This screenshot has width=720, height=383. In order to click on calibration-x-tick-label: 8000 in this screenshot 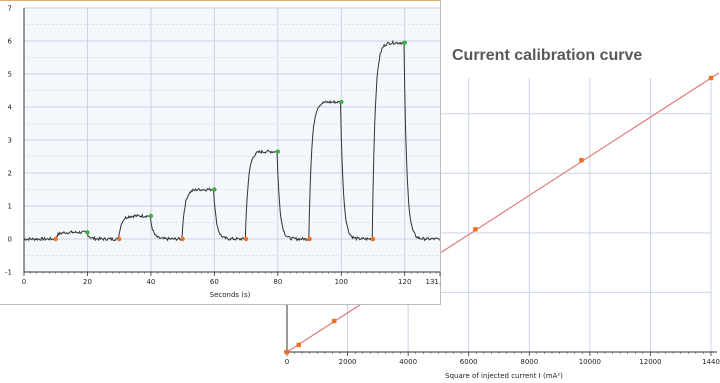, I will do `click(529, 362)`.